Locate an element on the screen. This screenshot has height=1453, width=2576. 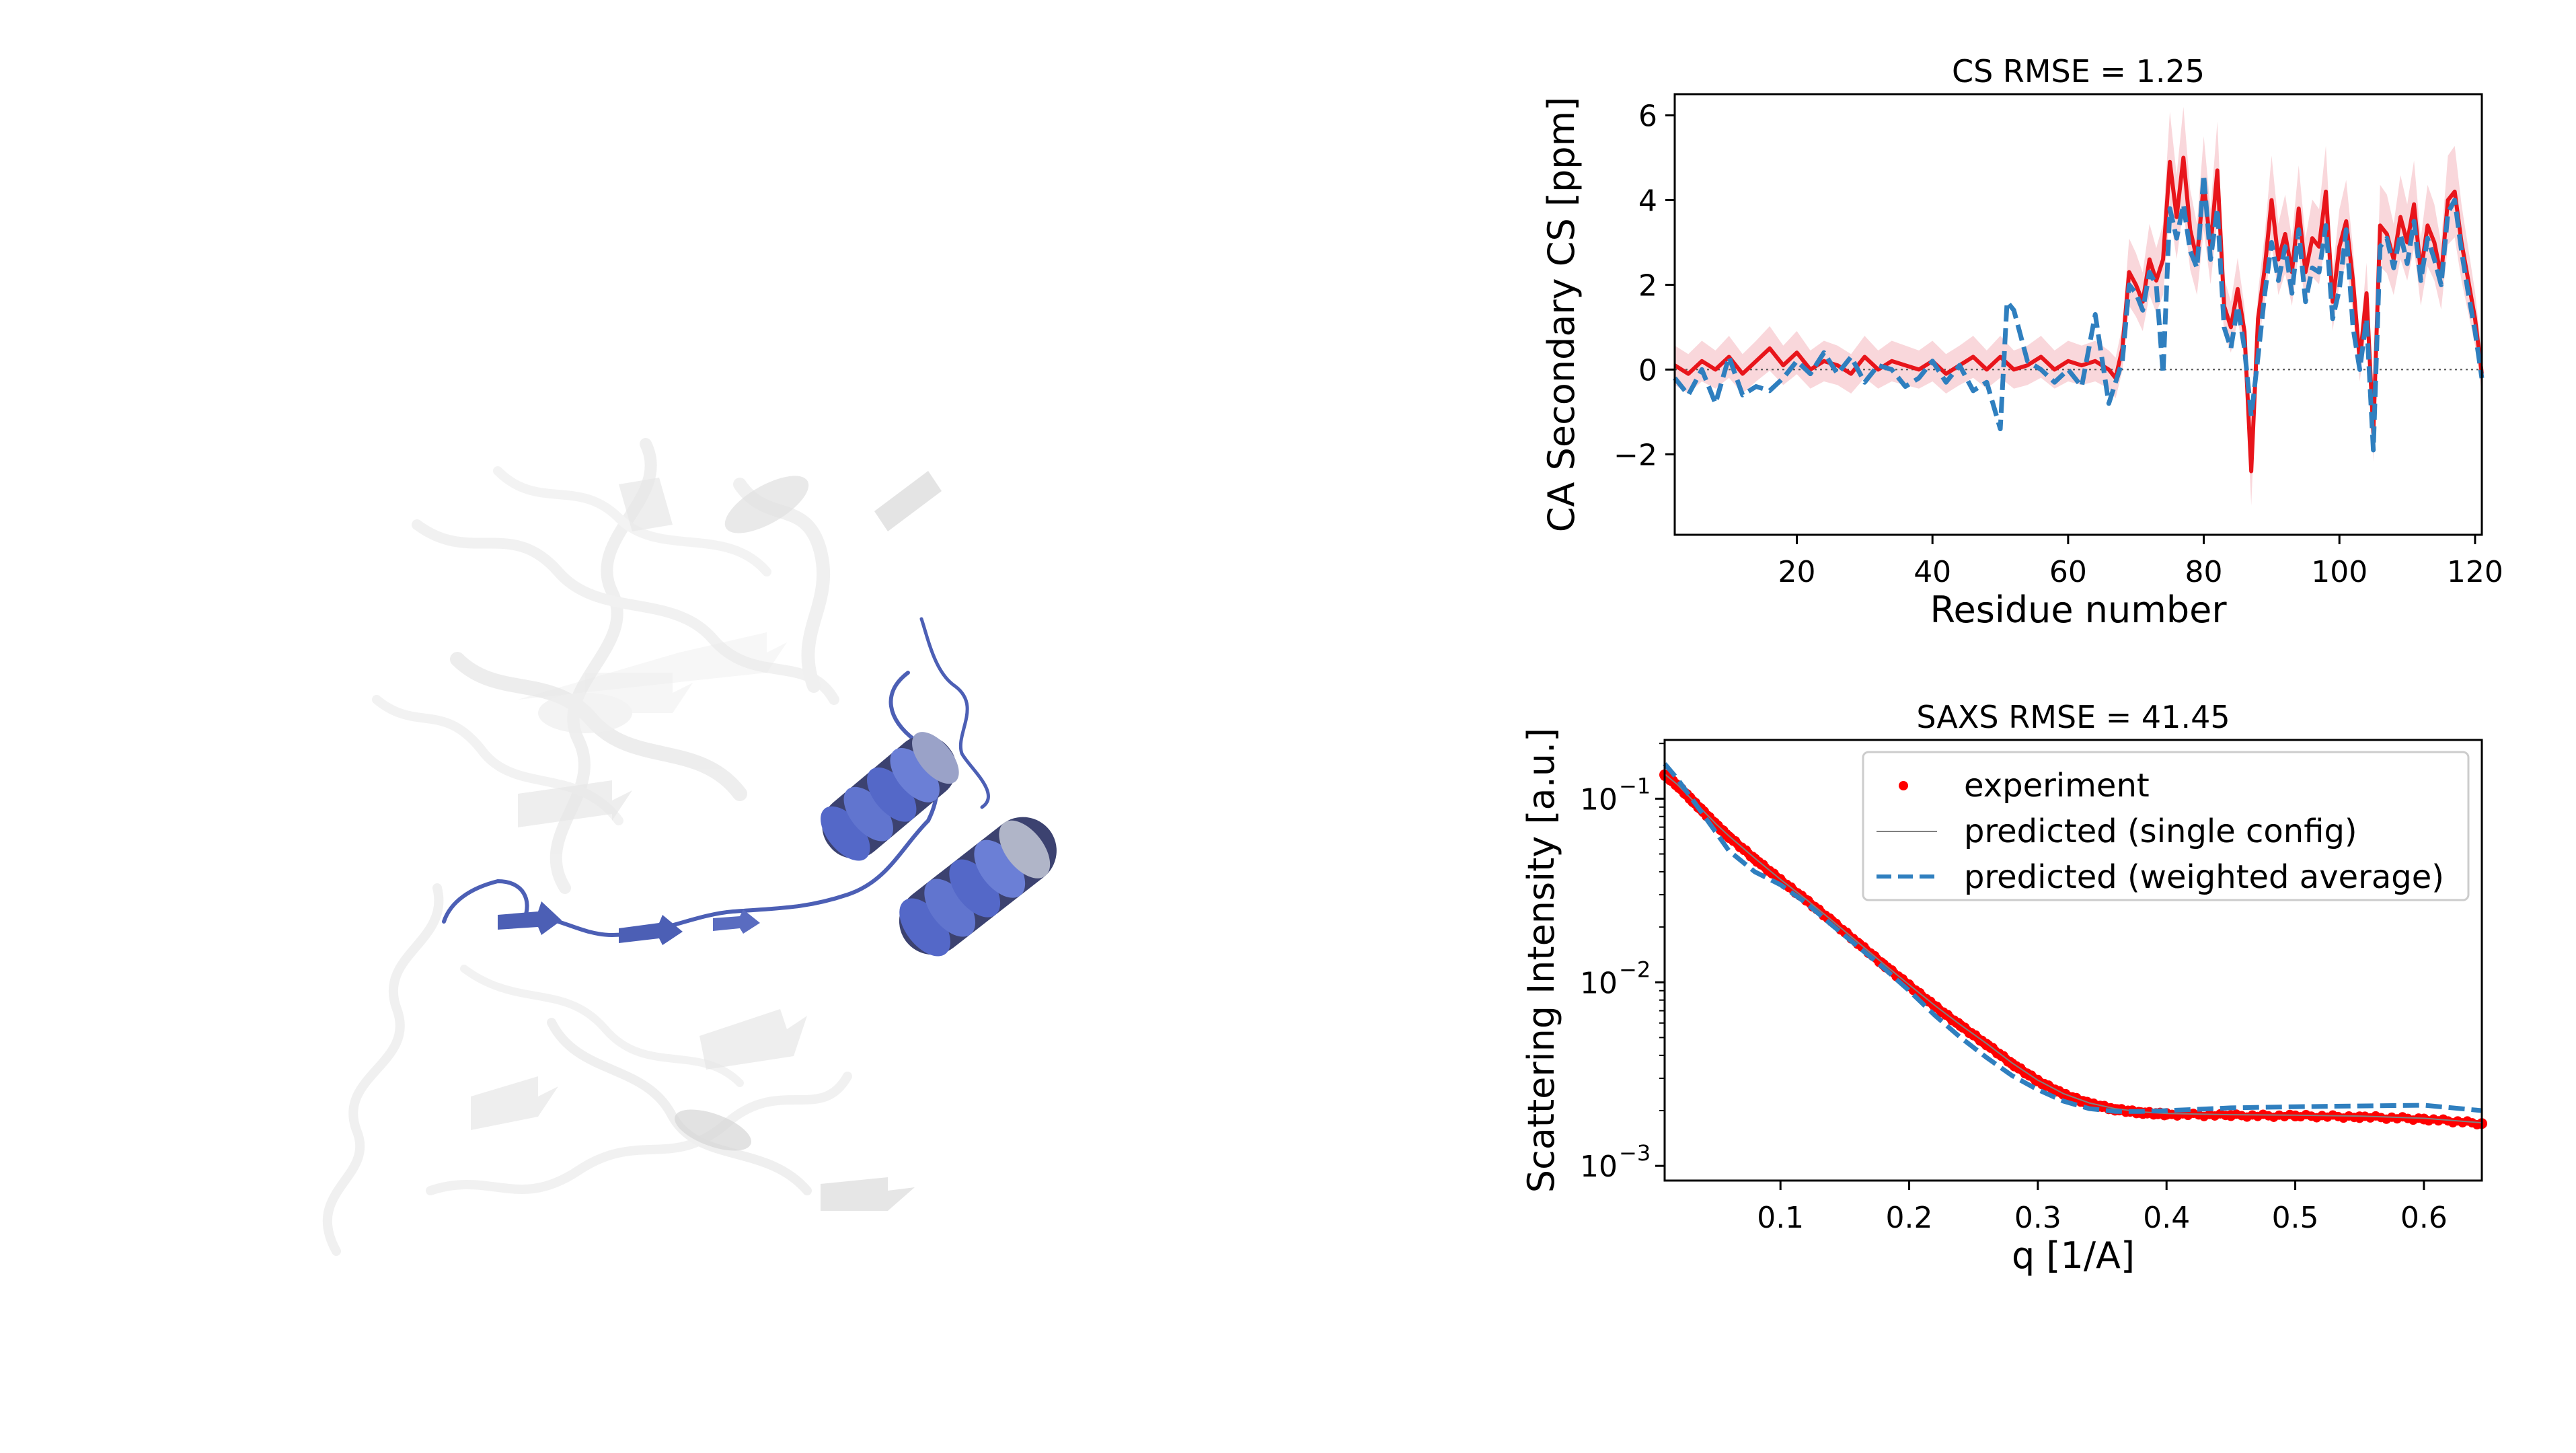
saxs-x-tick-label: 0.6 is located at coordinates (2424, 1218).